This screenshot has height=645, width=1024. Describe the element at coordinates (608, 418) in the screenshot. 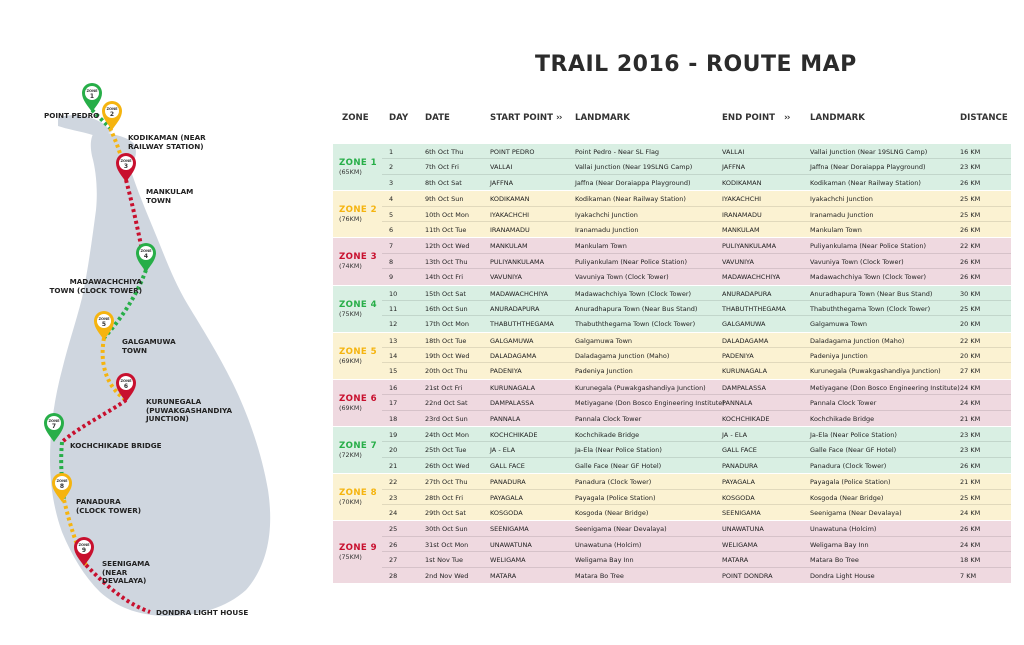

I see `cell-lm1: Pannala Clock Tower` at that location.